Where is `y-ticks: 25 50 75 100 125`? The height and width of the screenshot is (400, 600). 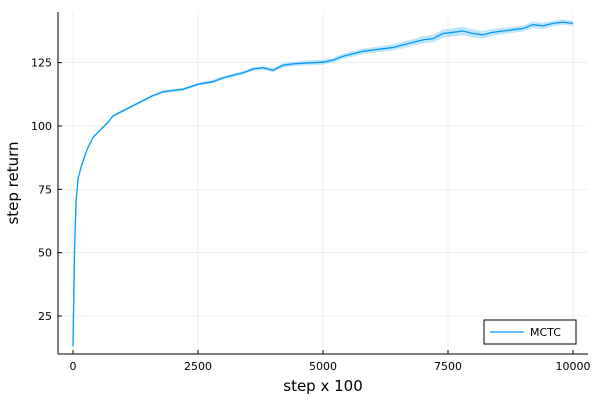
y-ticks: 25 50 75 100 125 is located at coordinates (46, 190).